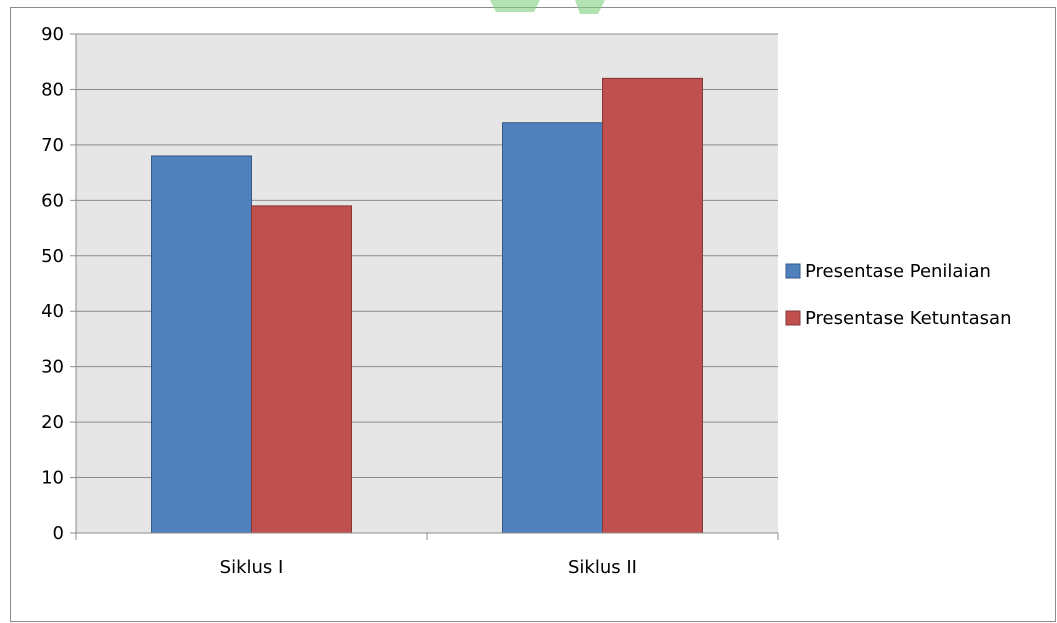 The width and height of the screenshot is (1057, 623). I want to click on x-tick-label: Siklus I, so click(252, 567).